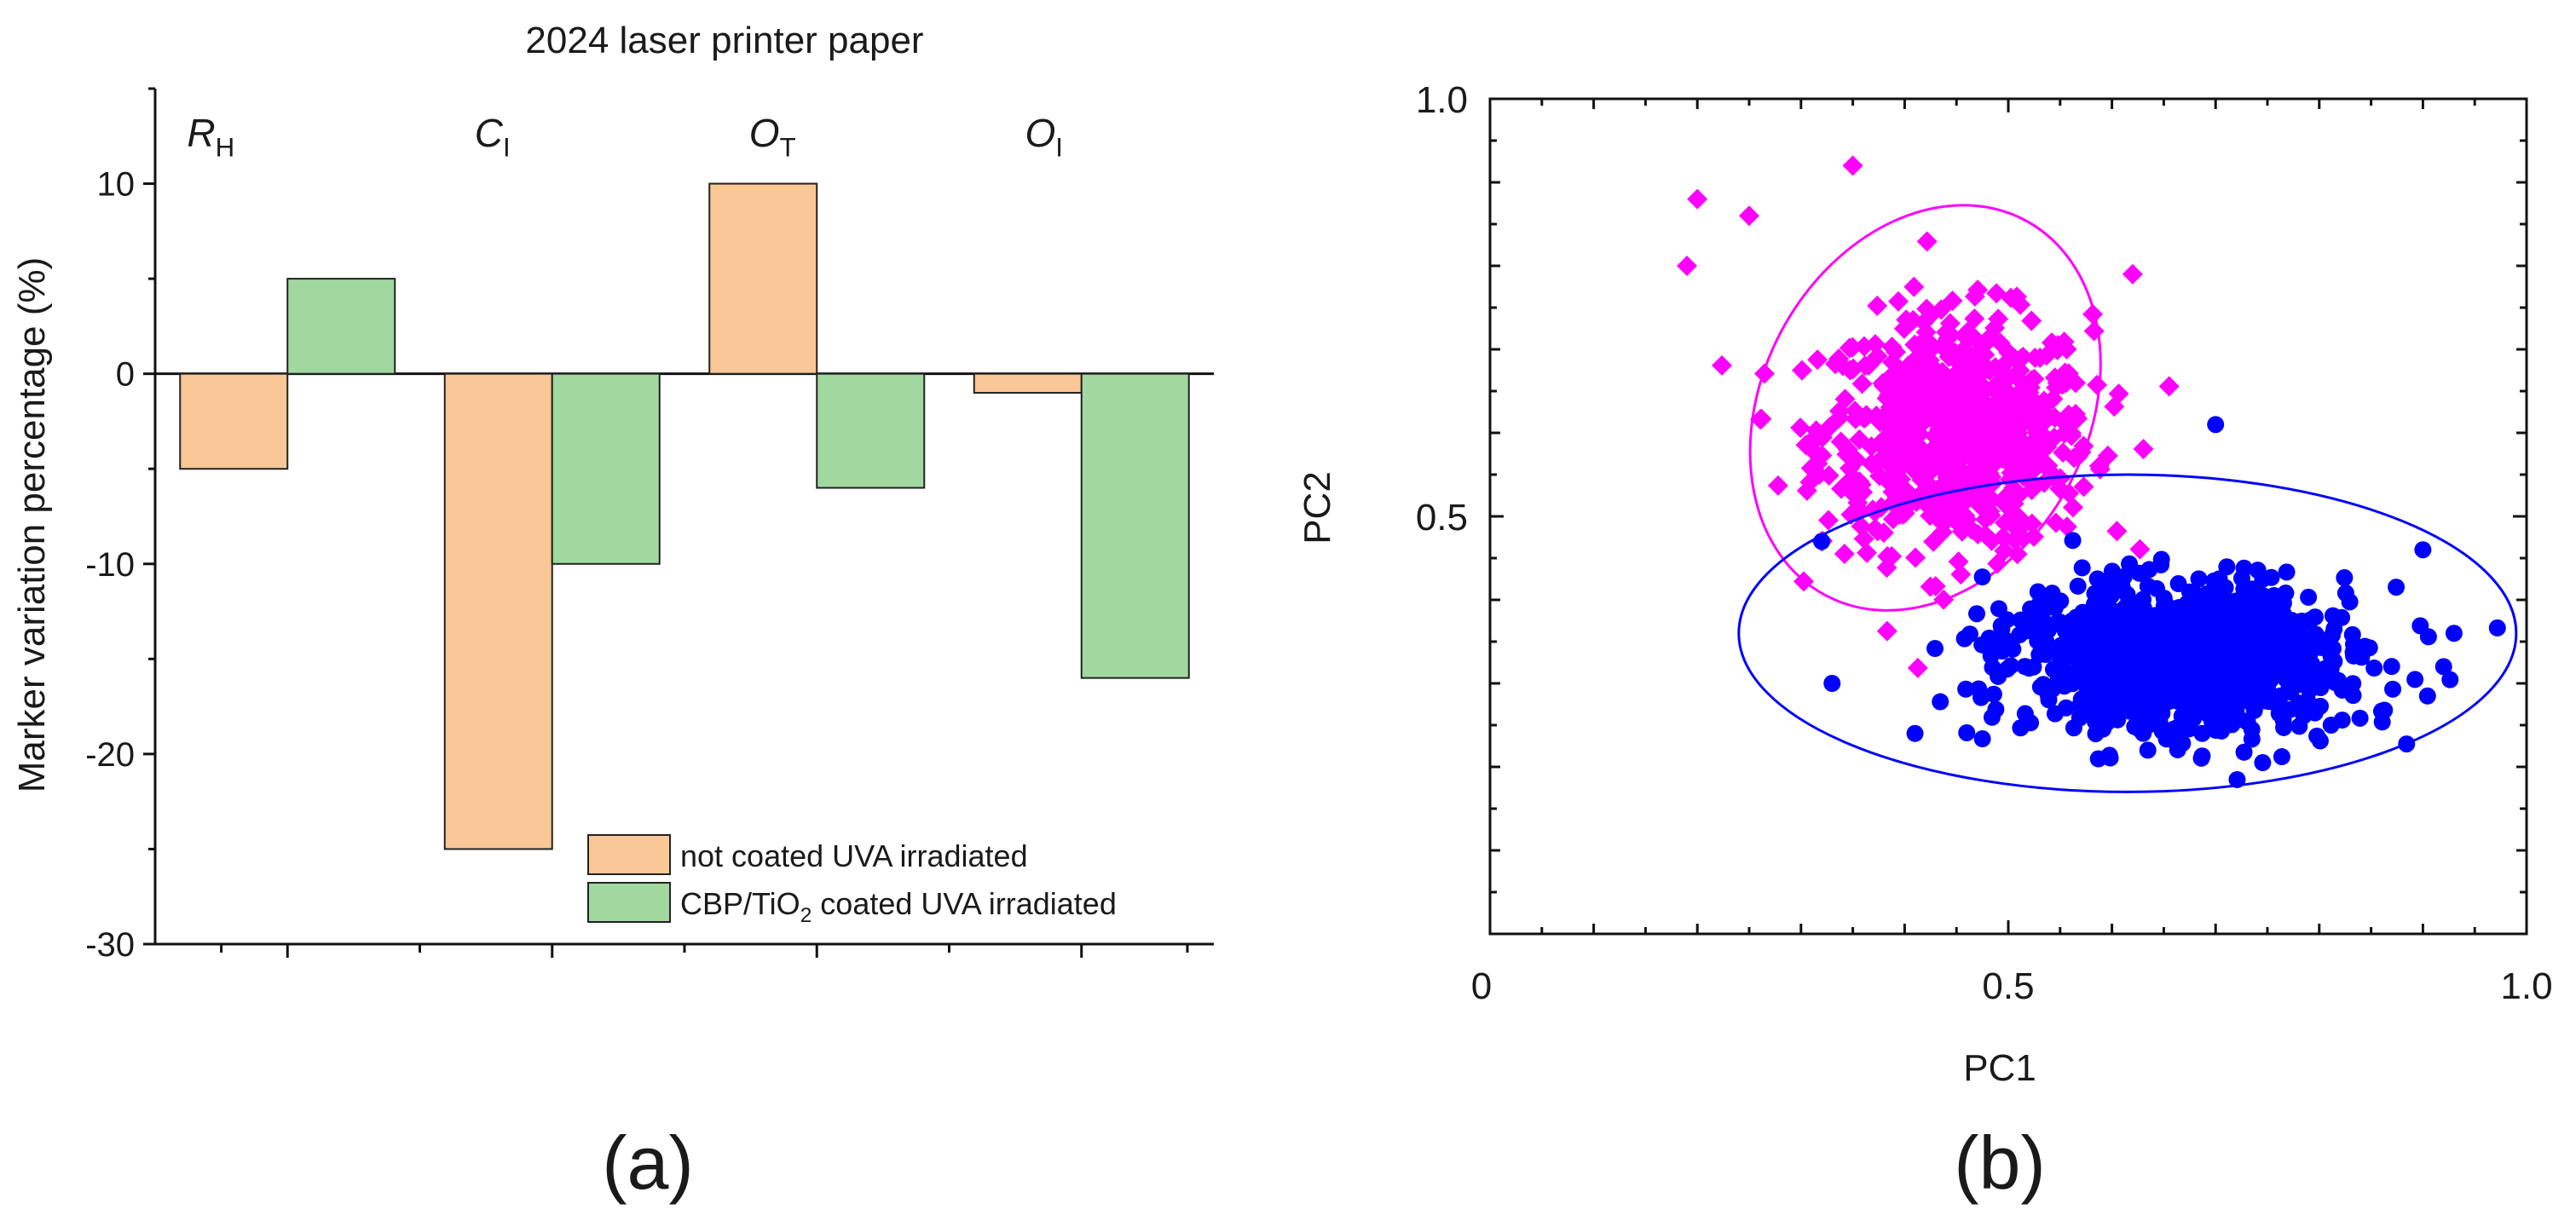  Describe the element at coordinates (2000, 1163) in the screenshot. I see `panel-label-b: (b)` at that location.